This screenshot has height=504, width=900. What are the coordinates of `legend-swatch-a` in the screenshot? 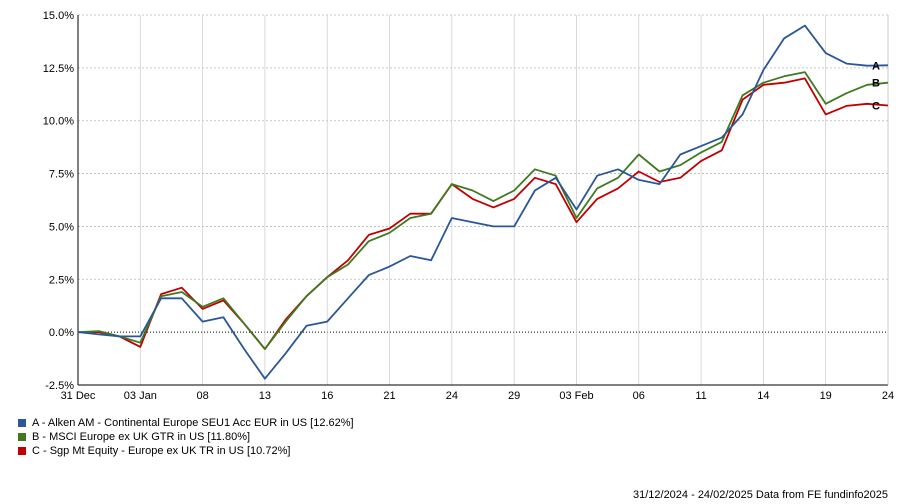 It's located at (22, 423).